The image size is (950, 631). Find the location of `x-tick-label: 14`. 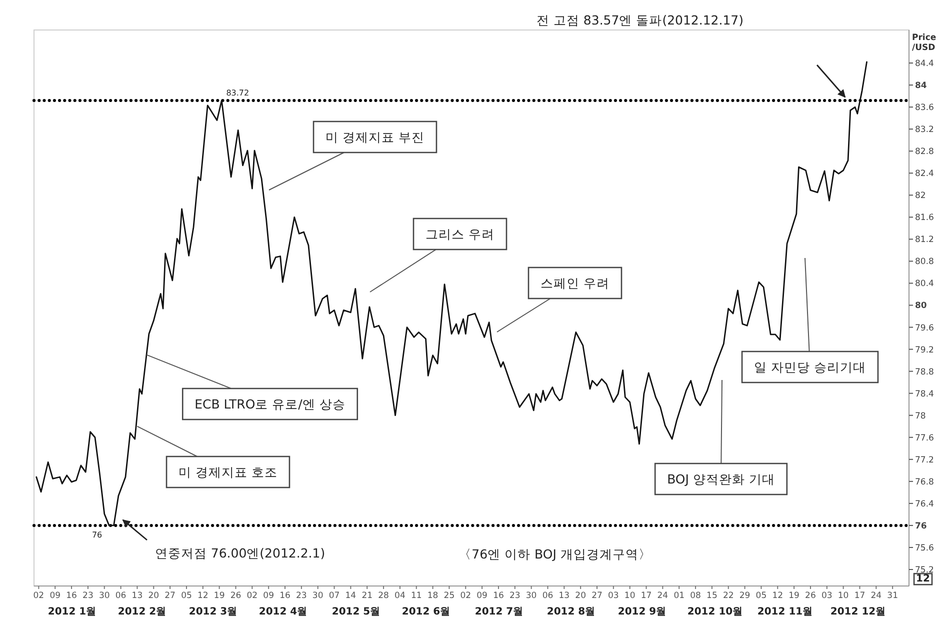

x-tick-label: 14 is located at coordinates (350, 596).